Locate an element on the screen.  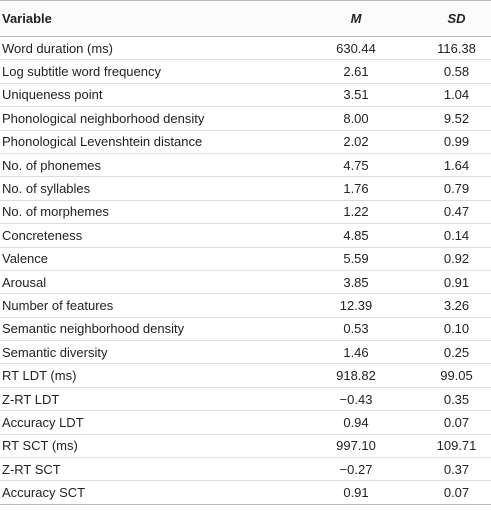
value-cell: 1.22 is located at coordinates (355, 212).